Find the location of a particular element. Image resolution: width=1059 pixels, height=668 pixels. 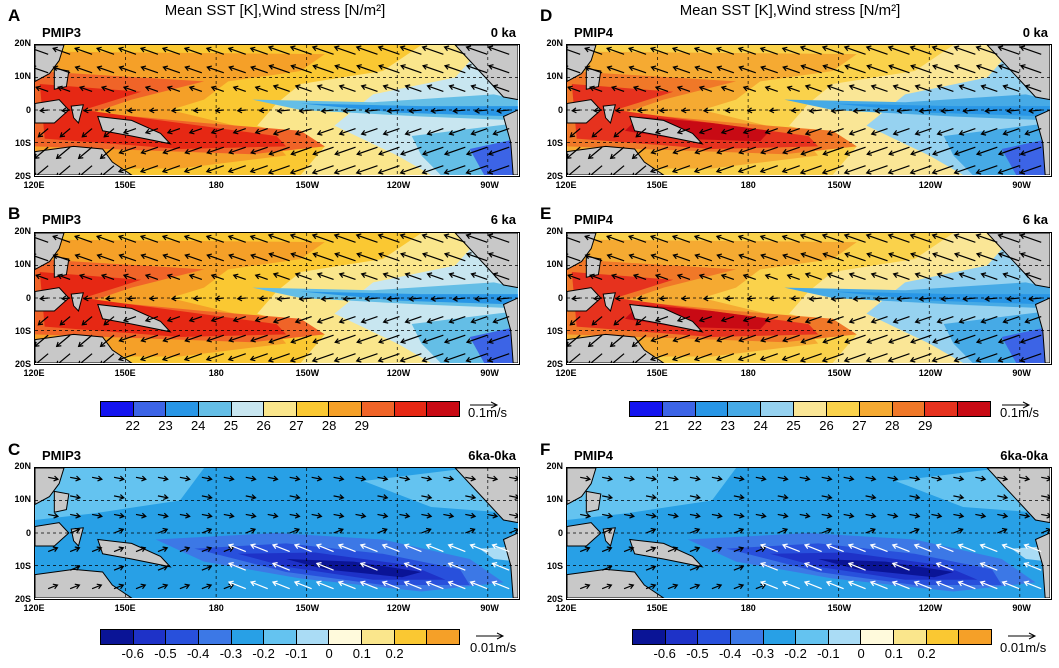

lat-tick-label: 10S is located at coordinates (554, 142).